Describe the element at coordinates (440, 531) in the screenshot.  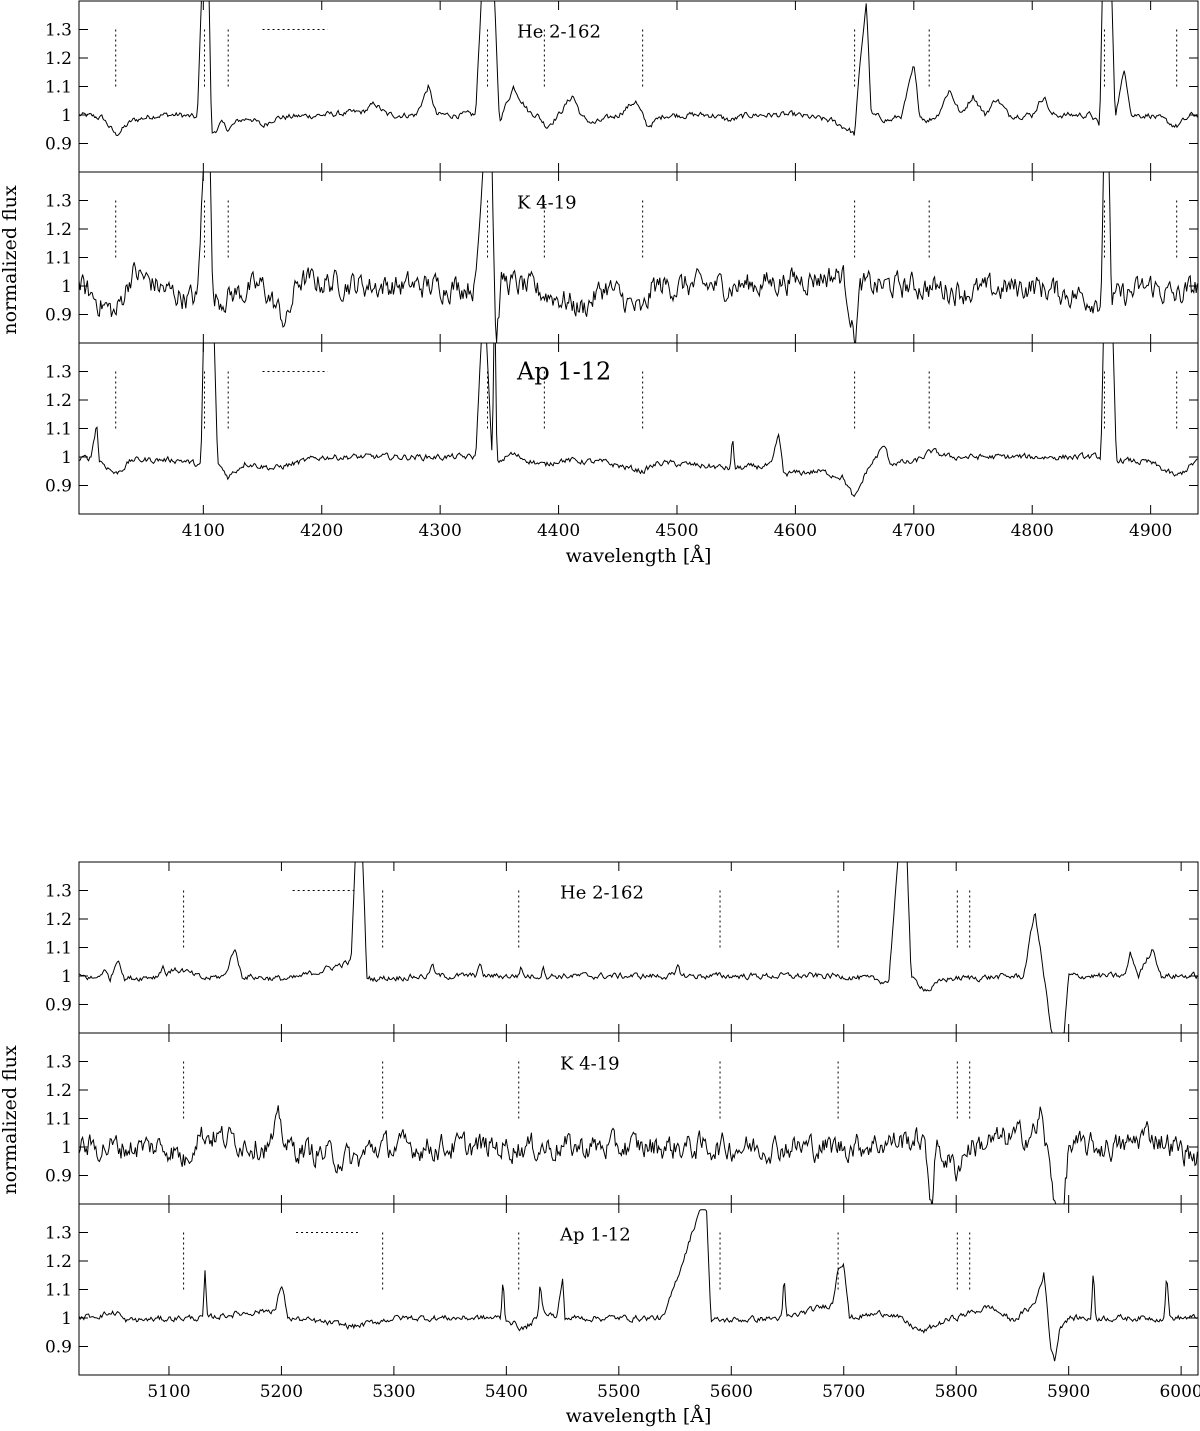
I see `x-tick-label: 4300` at that location.